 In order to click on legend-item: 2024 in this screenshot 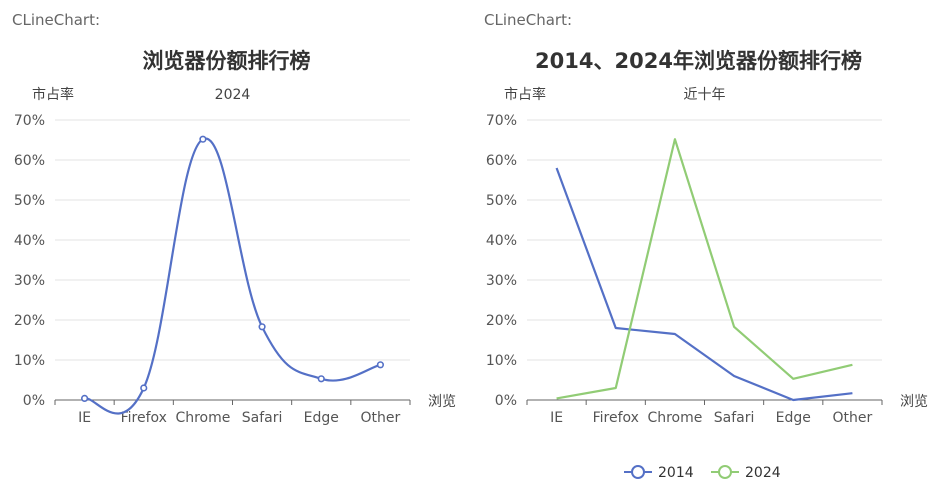, I will do `click(746, 473)`.